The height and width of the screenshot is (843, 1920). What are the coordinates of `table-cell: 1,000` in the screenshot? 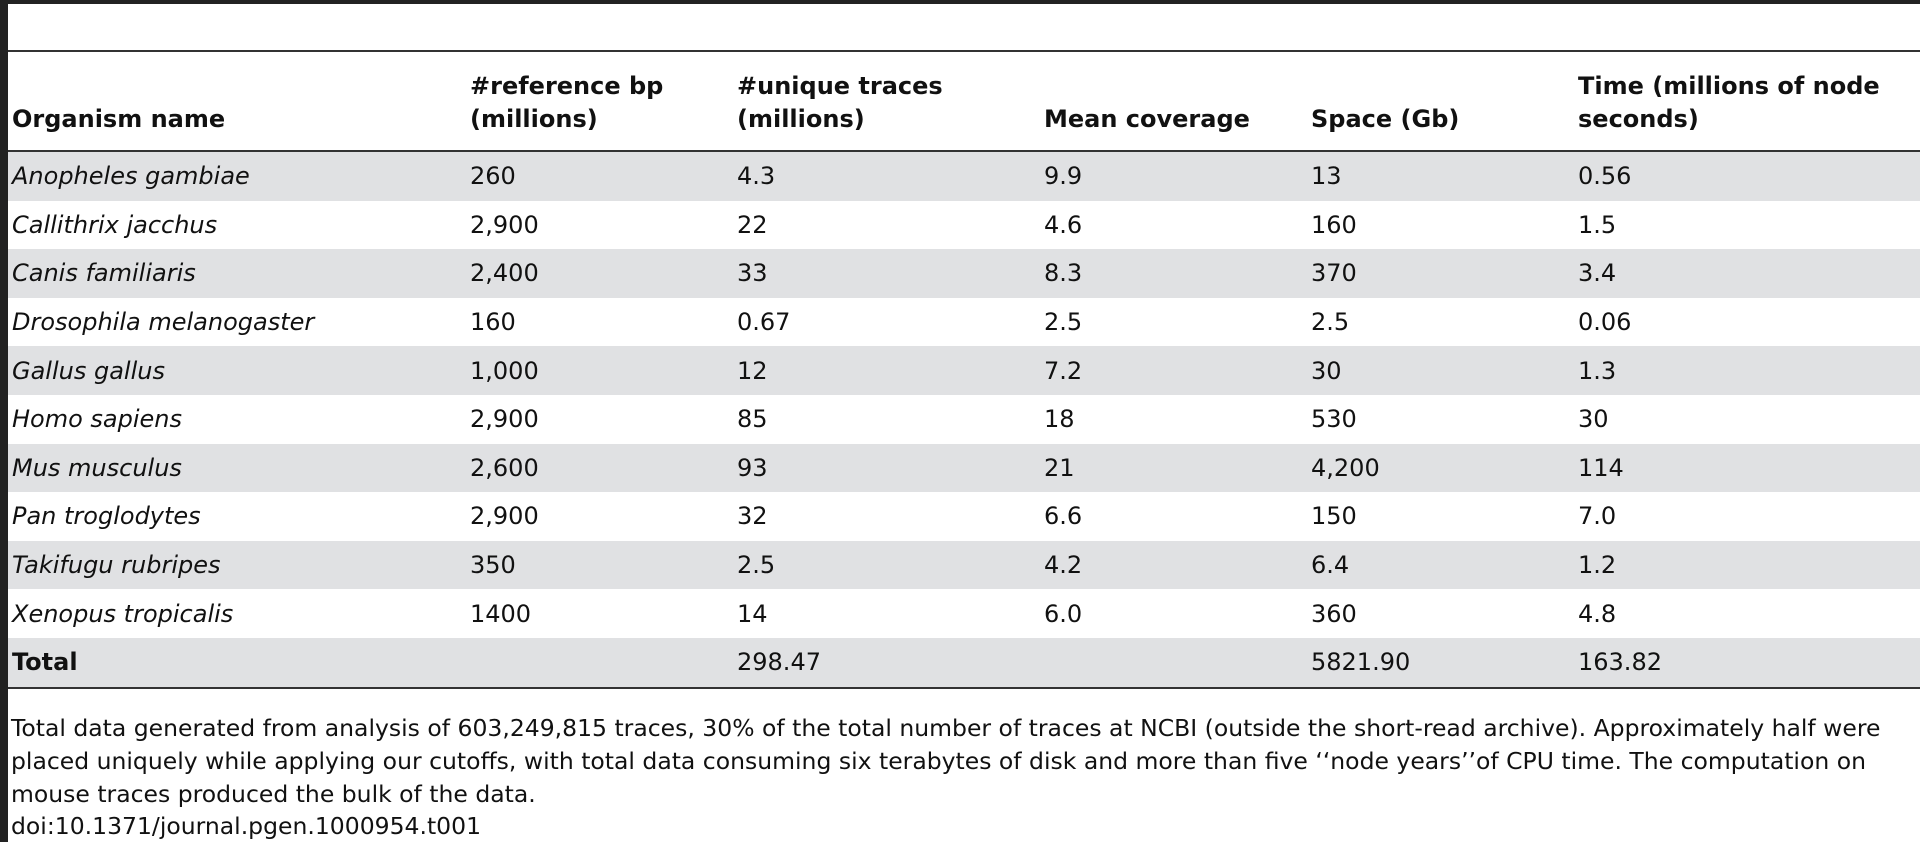 It's located at (599, 370).